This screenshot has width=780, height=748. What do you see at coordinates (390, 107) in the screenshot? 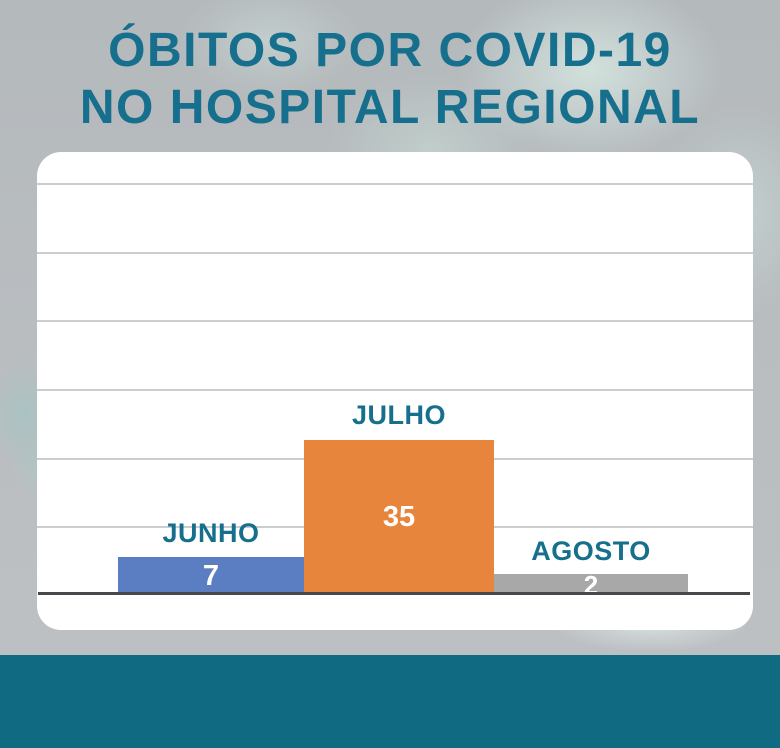
I see `page-title-line2: NO HOSPITAL REGIONAL` at bounding box center [390, 107].